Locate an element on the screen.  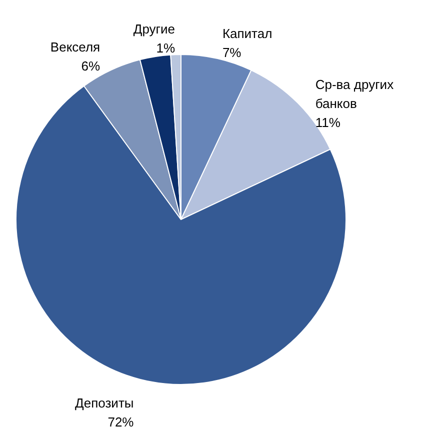
slice-label: Другие is located at coordinates (154, 29).